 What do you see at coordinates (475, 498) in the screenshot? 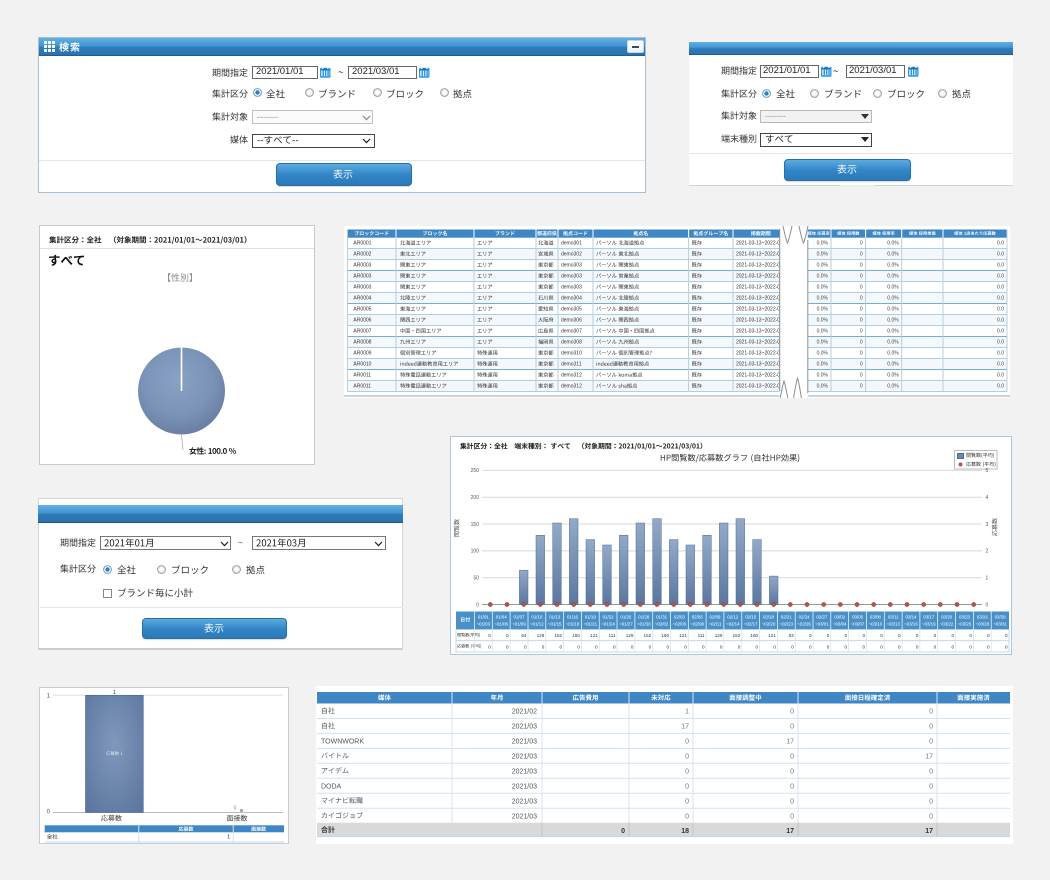
I see `svg-text: 200` at bounding box center [475, 498].